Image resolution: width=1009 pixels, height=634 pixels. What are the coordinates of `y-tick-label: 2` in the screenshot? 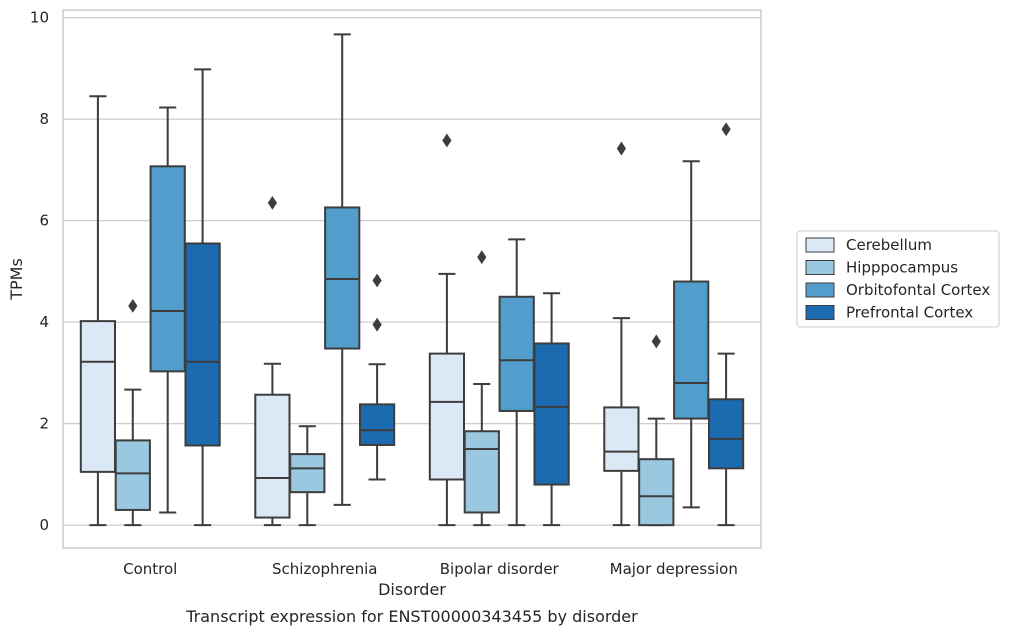 It's located at (44, 424).